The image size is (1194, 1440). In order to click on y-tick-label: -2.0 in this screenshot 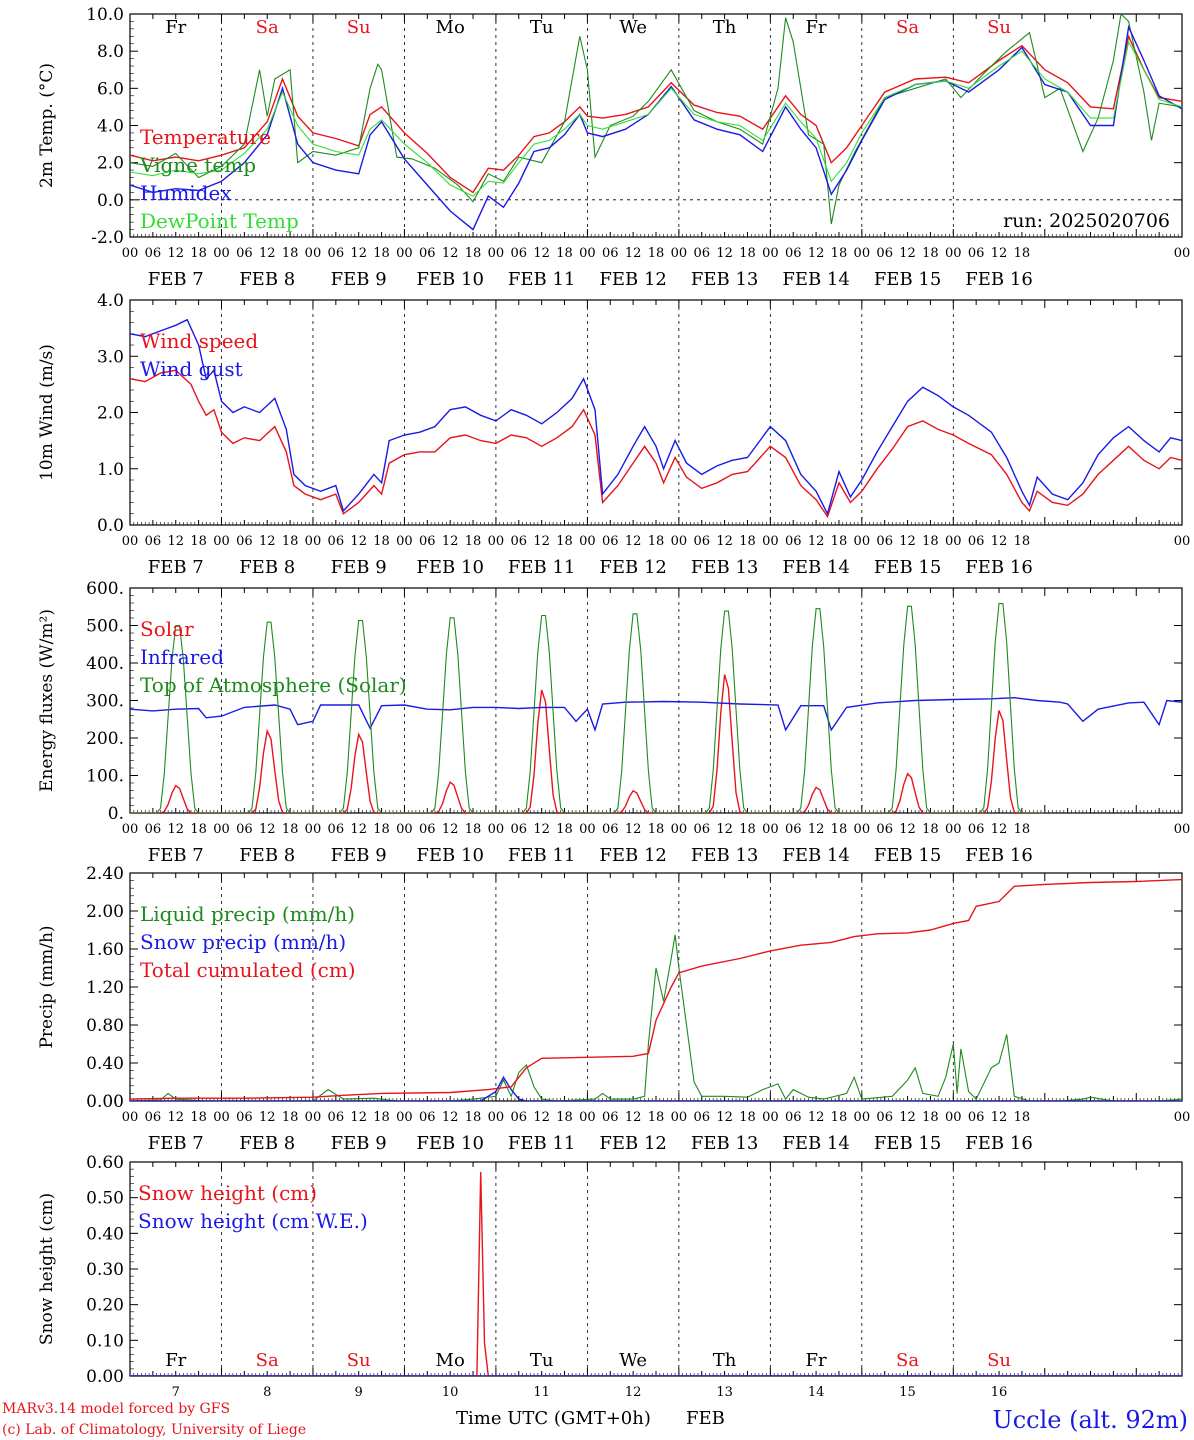, I will do `click(107, 238)`.